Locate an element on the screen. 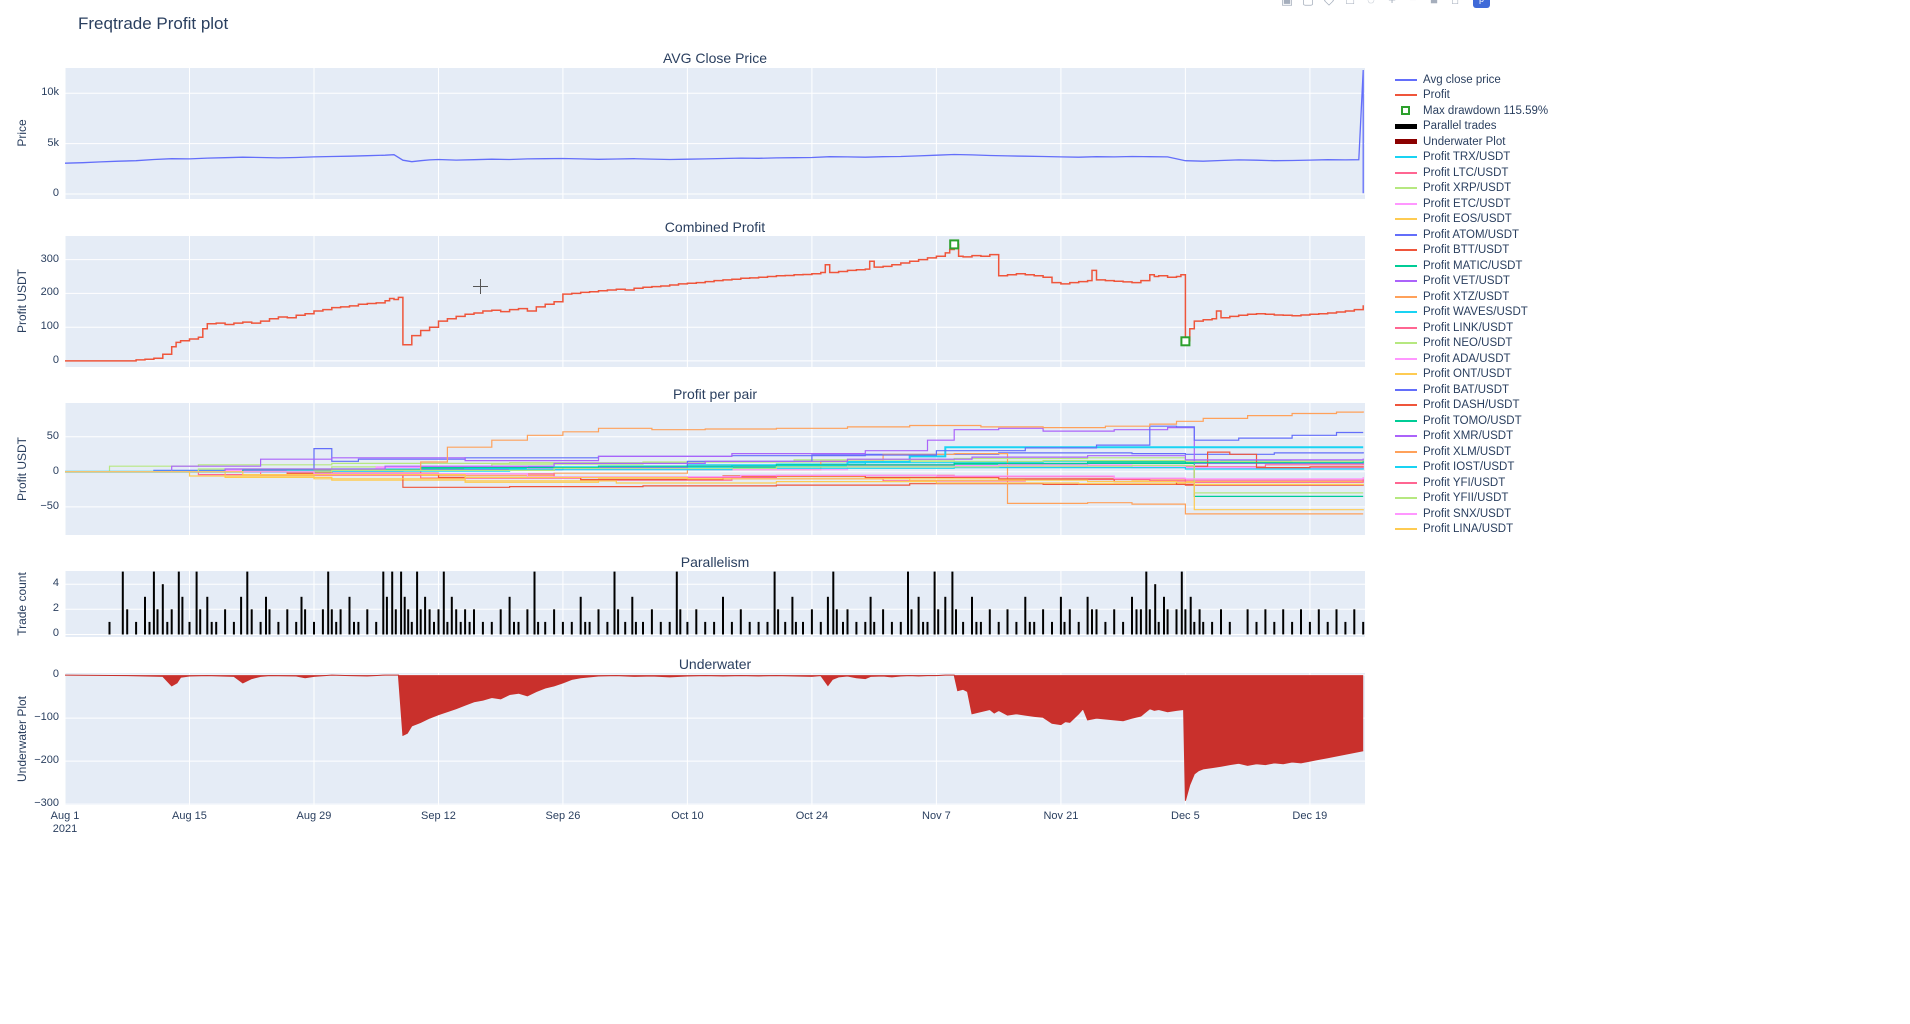 The height and width of the screenshot is (1024, 1910). x-tick-label: Oct 24 is located at coordinates (812, 816).